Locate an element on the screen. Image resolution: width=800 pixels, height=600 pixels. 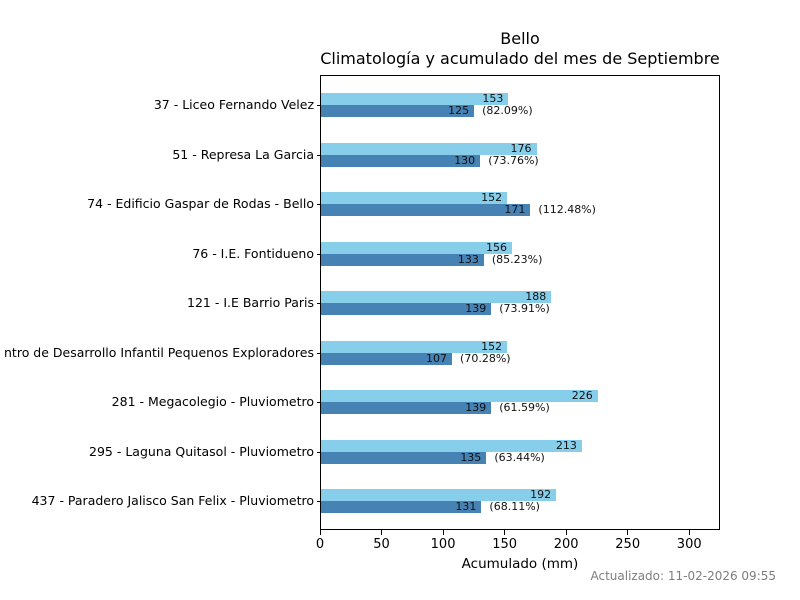
climatology-value-label: 213 is located at coordinates (566, 445).